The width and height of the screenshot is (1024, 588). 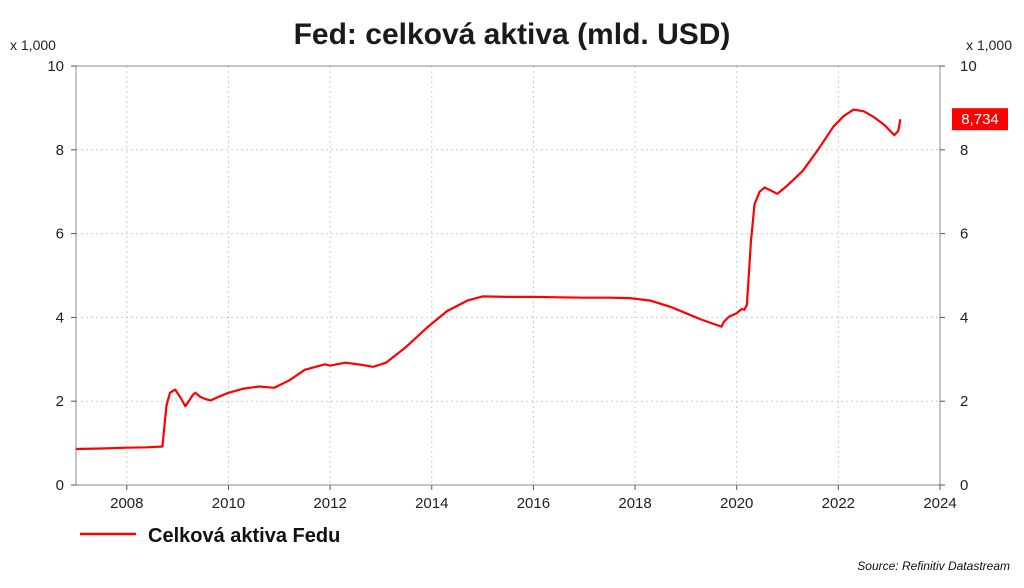 What do you see at coordinates (431, 503) in the screenshot?
I see `x-tick-label: 2014` at bounding box center [431, 503].